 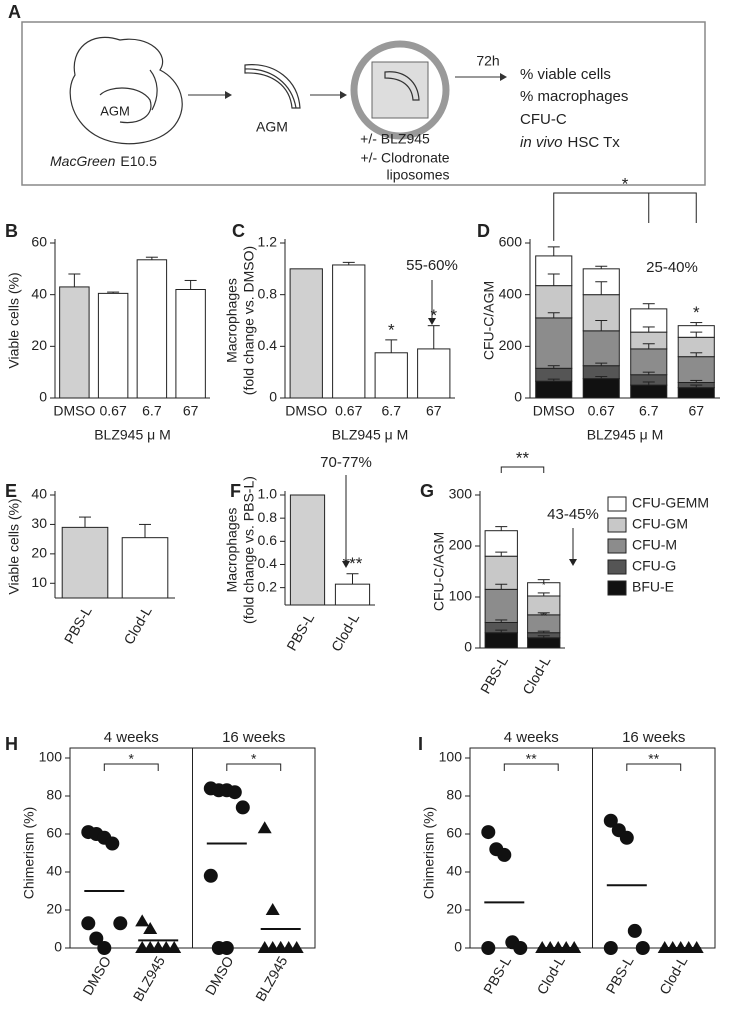 I want to click on y-tick-label: 10, so click(x=39, y=582).